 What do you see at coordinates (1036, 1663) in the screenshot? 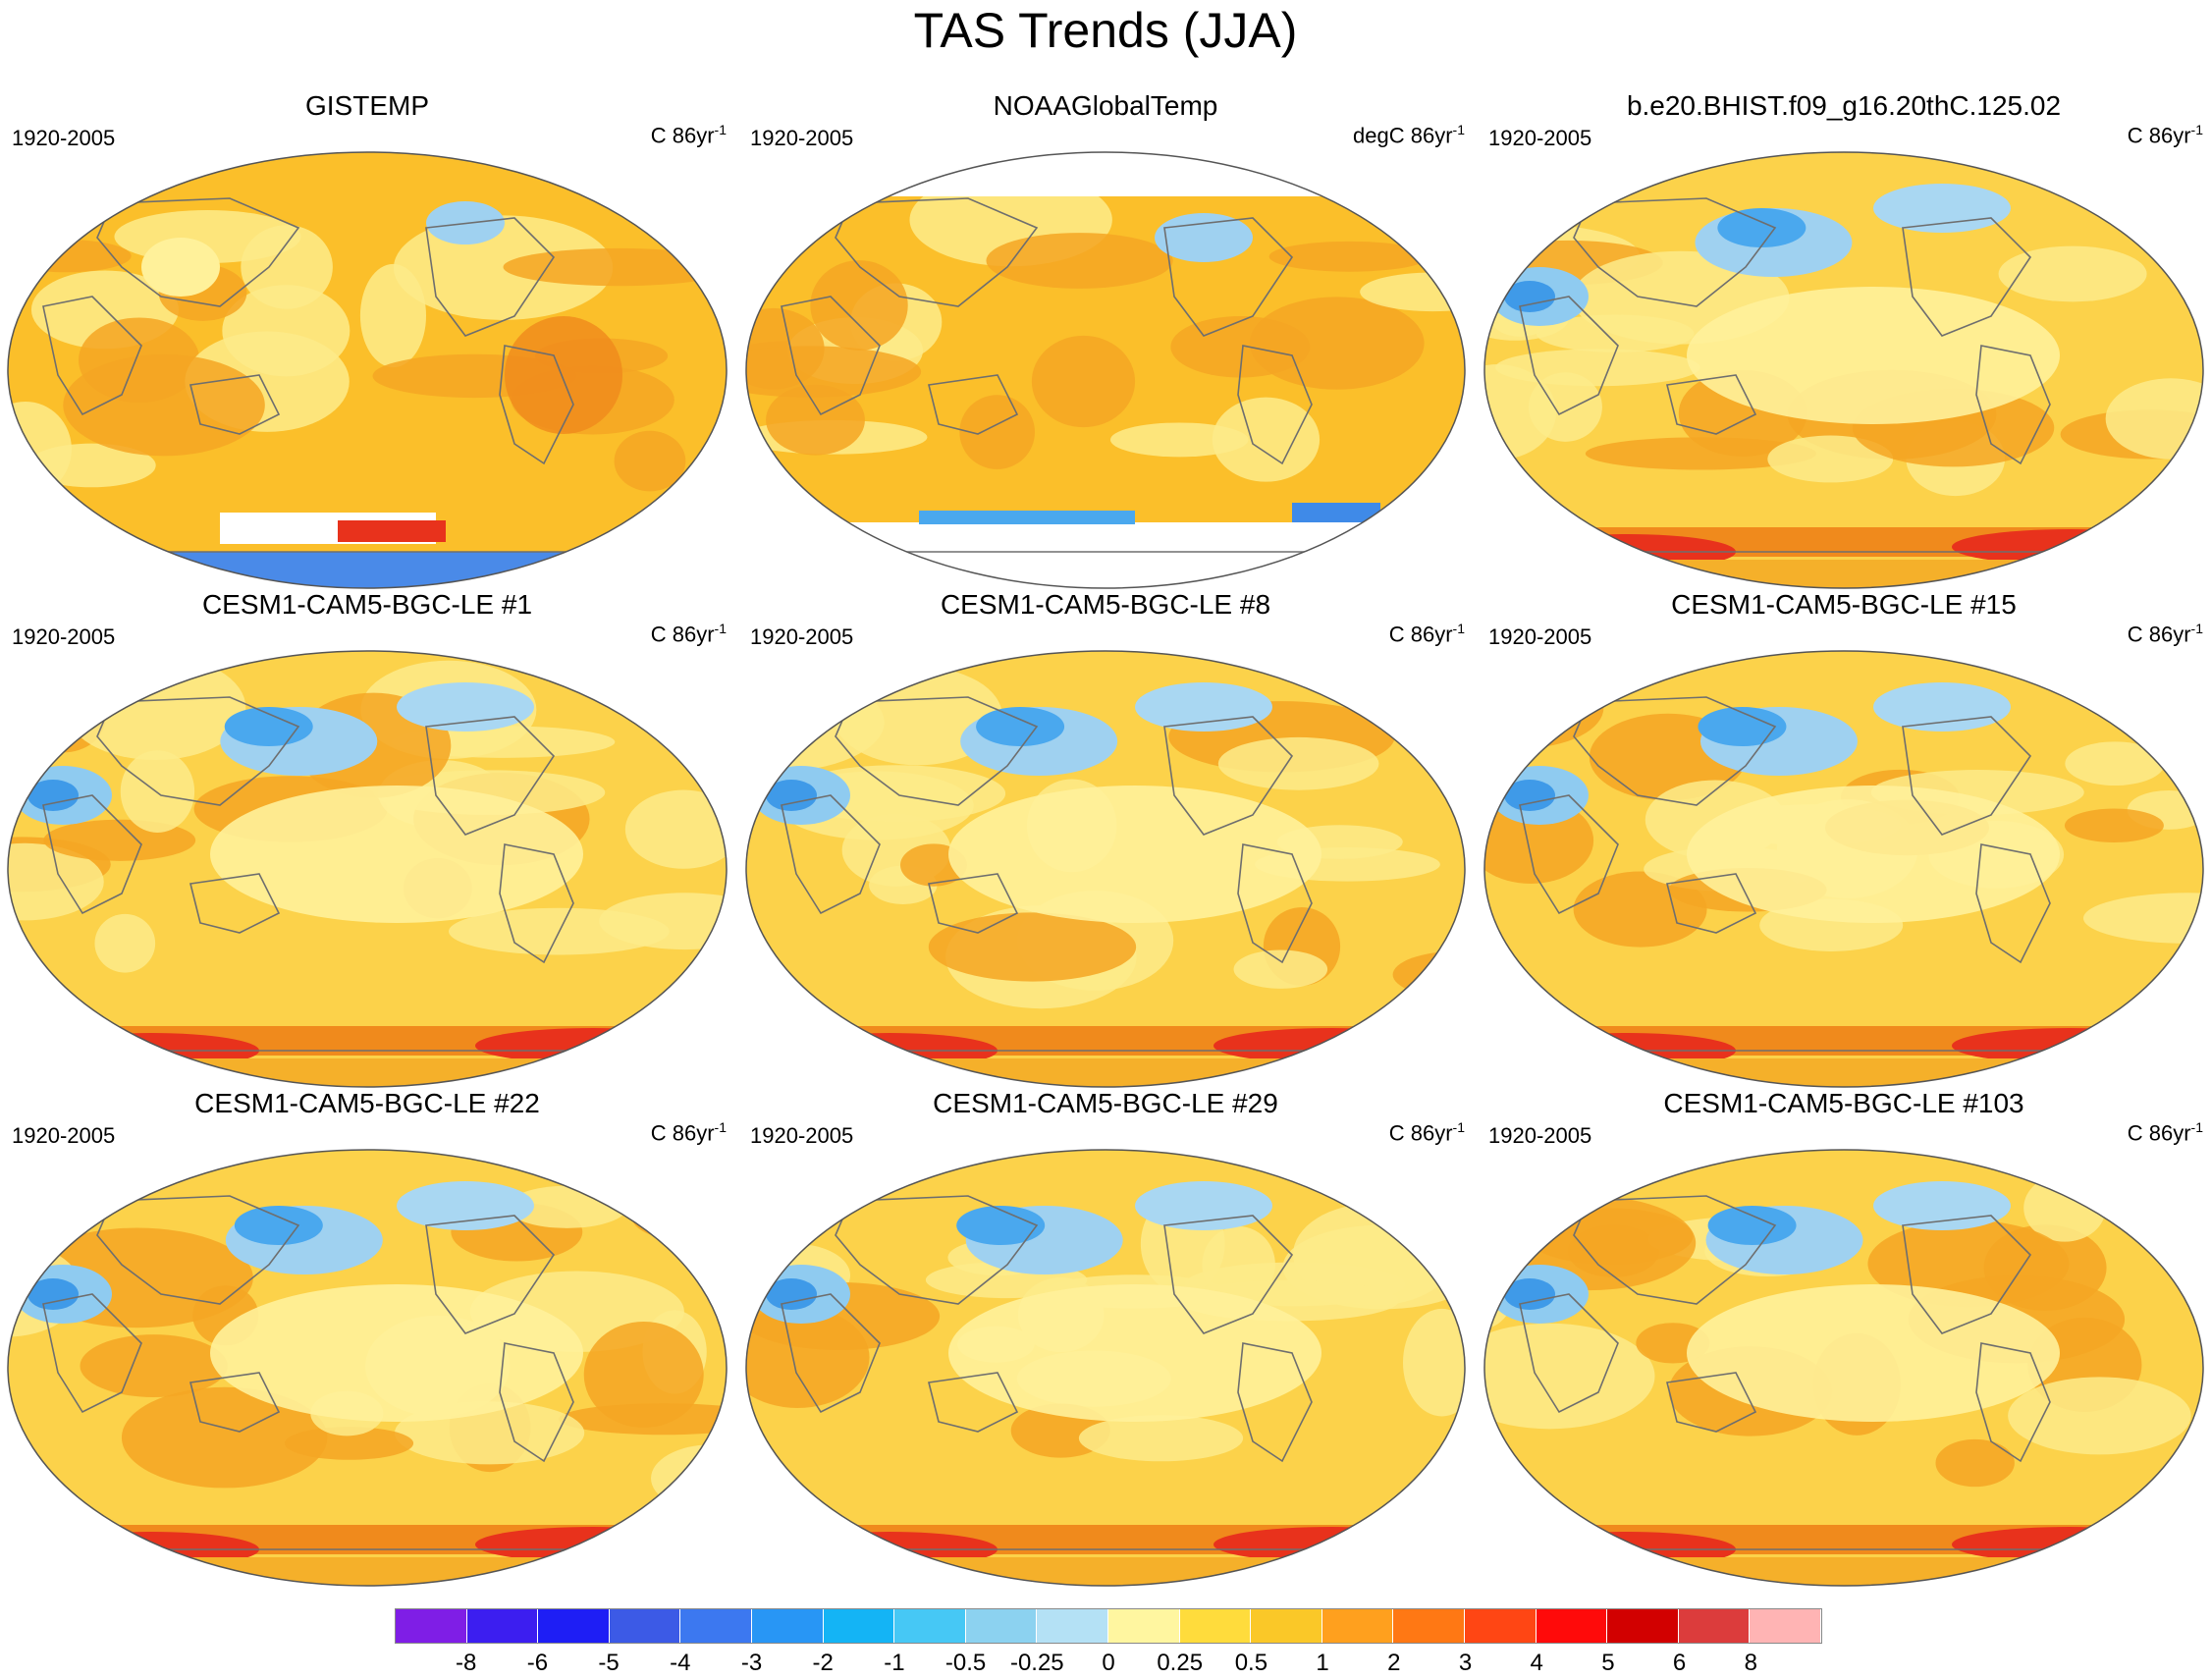
I see `colorbar-tick-label: -0.25` at bounding box center [1036, 1663].